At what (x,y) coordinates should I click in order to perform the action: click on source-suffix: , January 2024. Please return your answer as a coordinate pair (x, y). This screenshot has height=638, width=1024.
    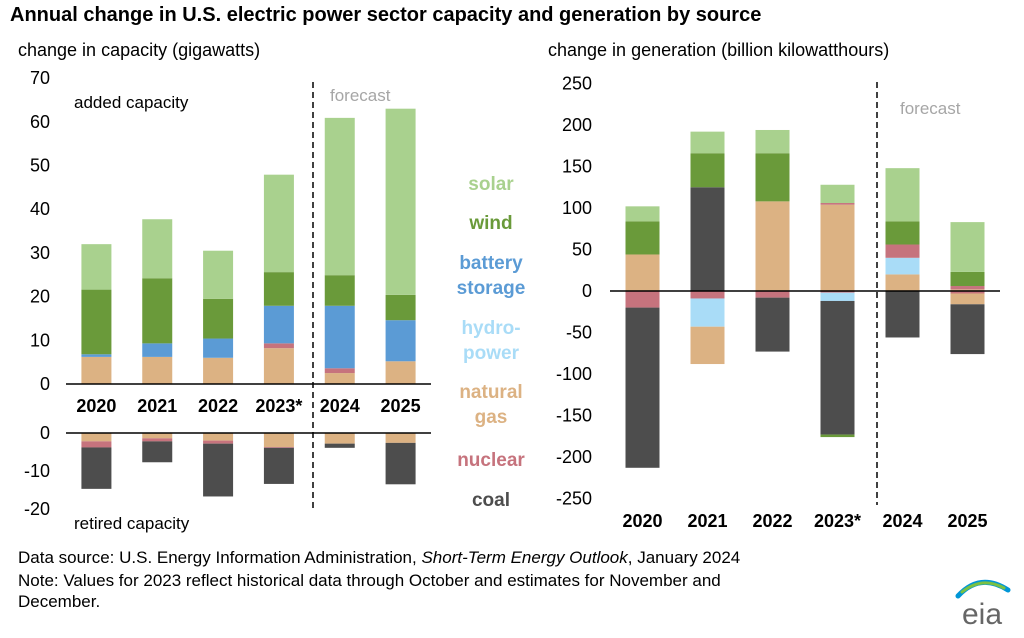
    Looking at the image, I should click on (684, 557).